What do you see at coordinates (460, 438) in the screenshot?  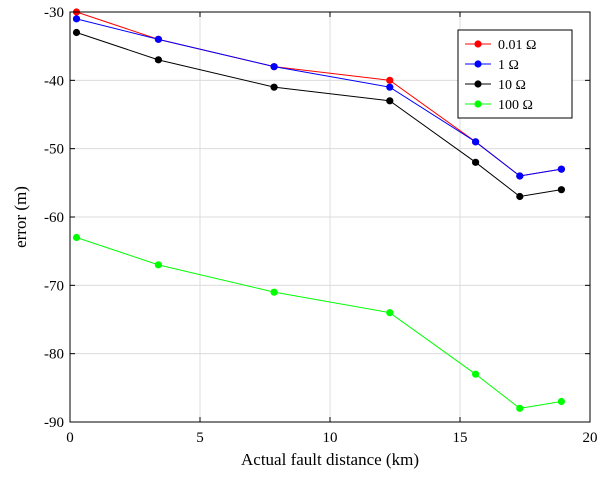 I see `x-tick-label: 15` at bounding box center [460, 438].